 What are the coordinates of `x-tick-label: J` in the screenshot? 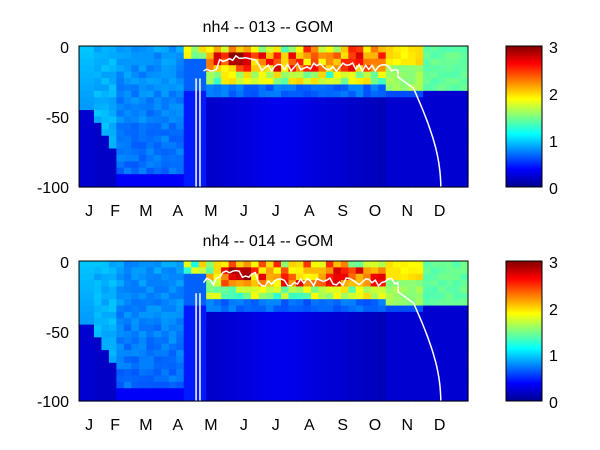 It's located at (276, 211).